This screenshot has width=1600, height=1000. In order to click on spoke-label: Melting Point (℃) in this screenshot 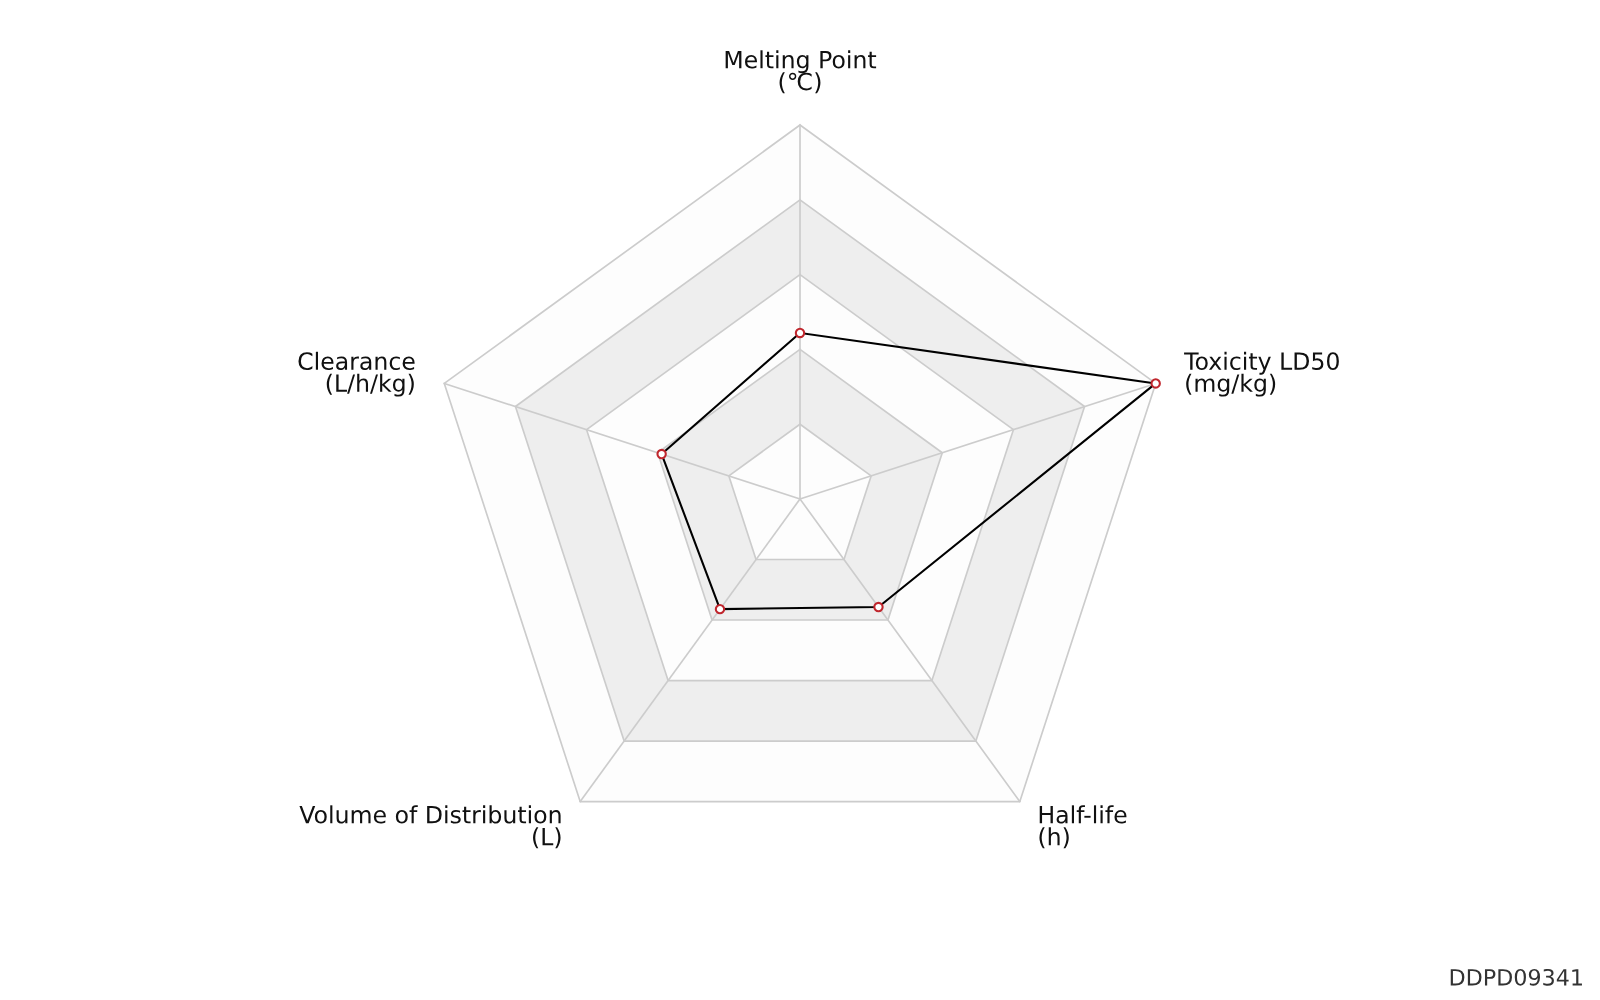, I will do `click(801, 72)`.